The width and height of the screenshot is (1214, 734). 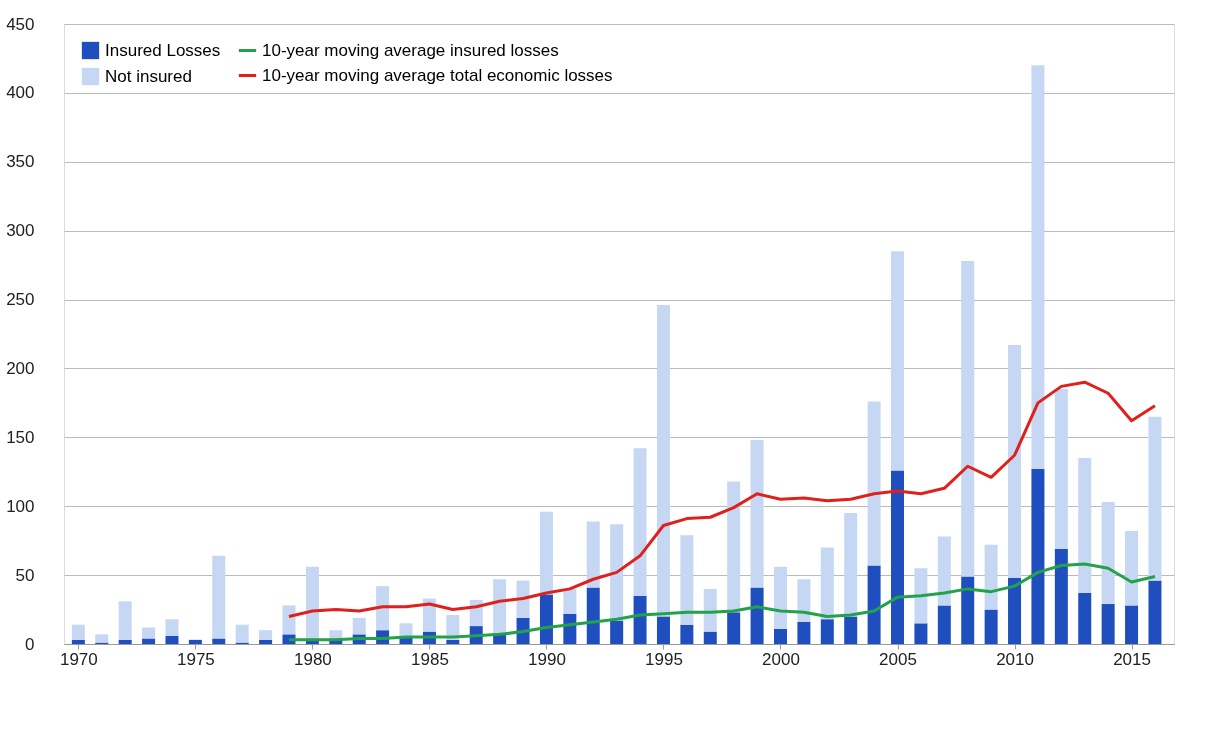 I want to click on legend-label: Insured Losses, so click(x=163, y=50).